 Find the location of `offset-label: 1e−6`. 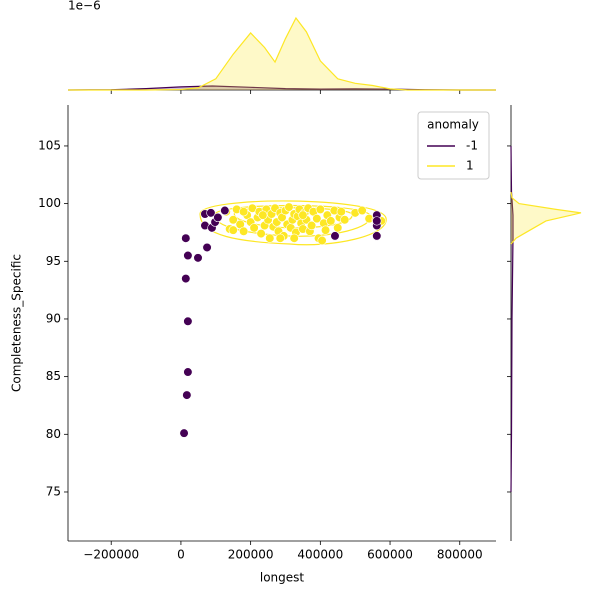

offset-label: 1e−6 is located at coordinates (84, 6).